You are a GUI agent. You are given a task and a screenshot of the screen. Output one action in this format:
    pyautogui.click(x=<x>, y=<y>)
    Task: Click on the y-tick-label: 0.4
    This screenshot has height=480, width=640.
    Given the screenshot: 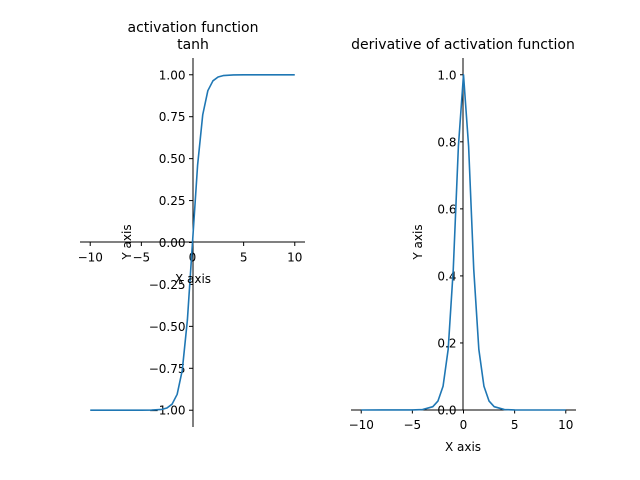 What is the action you would take?
    pyautogui.click(x=446, y=276)
    